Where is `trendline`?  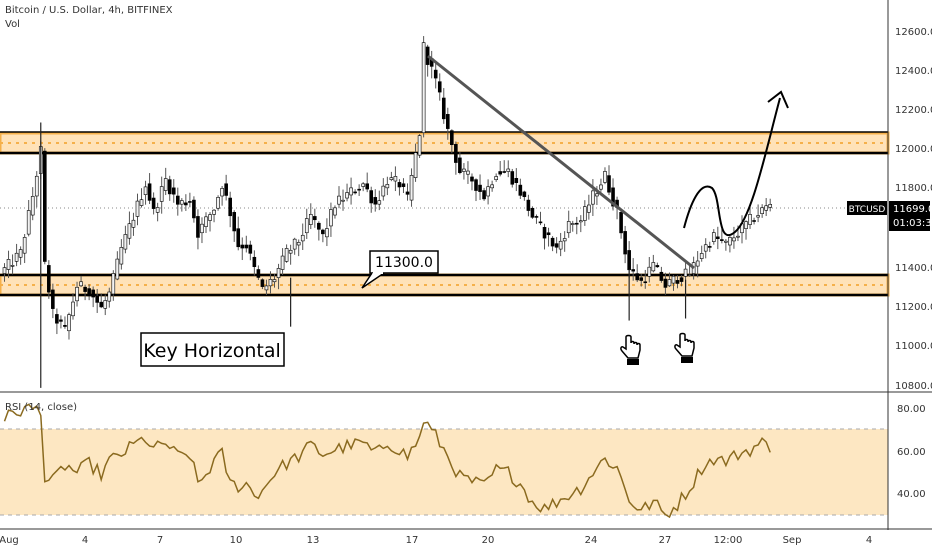
trendline is located at coordinates (561, 162).